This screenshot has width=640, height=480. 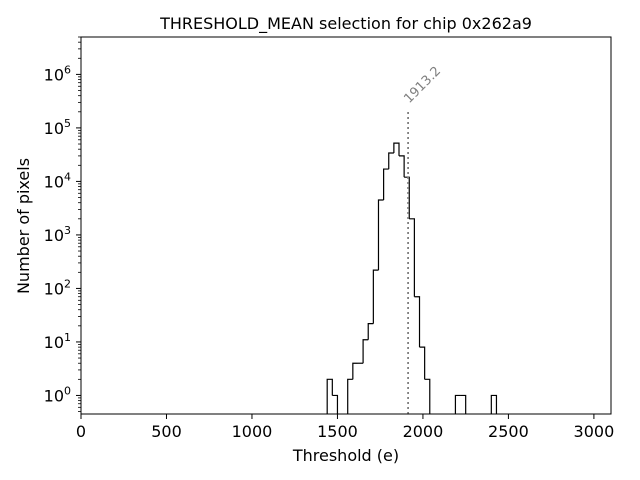 What do you see at coordinates (81, 431) in the screenshot?
I see `x-tick-label: 0` at bounding box center [81, 431].